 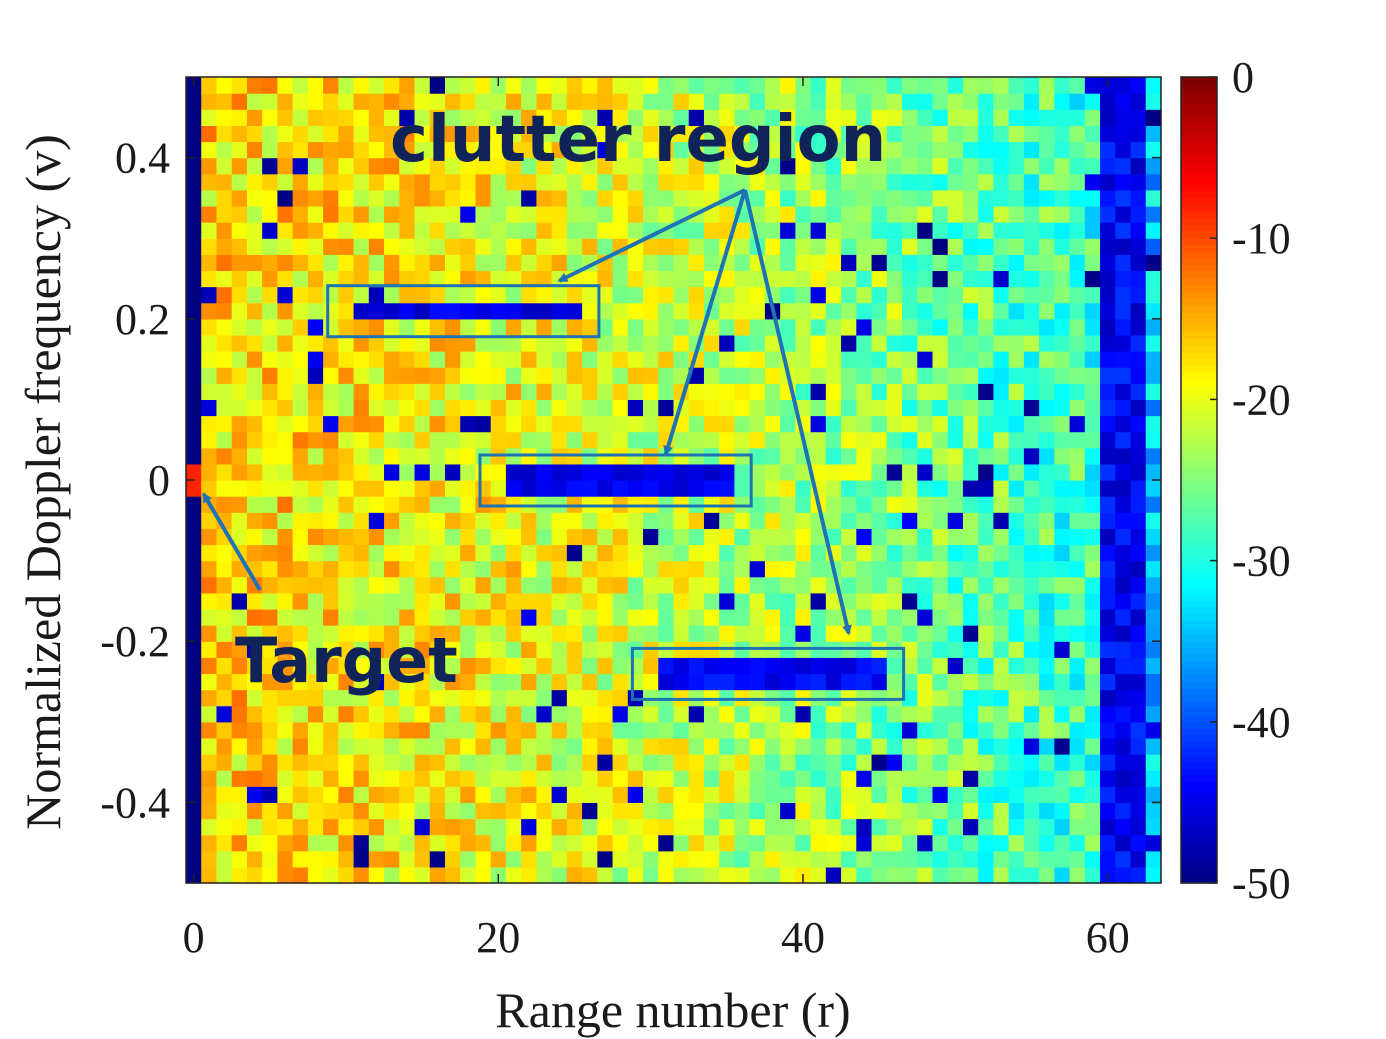 What do you see at coordinates (1261, 238) in the screenshot?
I see `colorbar-tick-label: -10` at bounding box center [1261, 238].